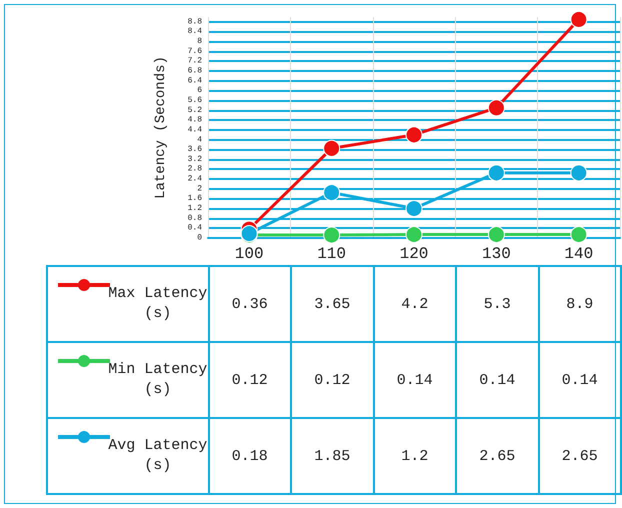 Image resolution: width=622 pixels, height=508 pixels. Describe the element at coordinates (195, 129) in the screenshot. I see `y-tick-label: 4.4` at that location.